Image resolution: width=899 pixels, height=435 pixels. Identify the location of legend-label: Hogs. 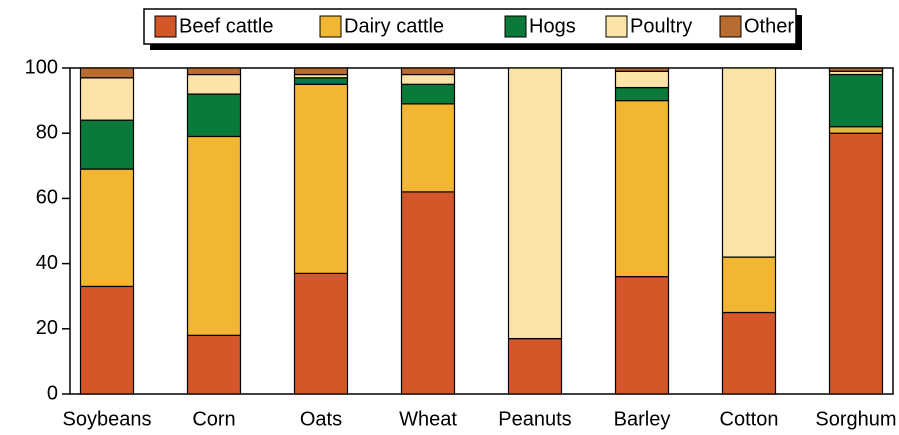
(552, 26).